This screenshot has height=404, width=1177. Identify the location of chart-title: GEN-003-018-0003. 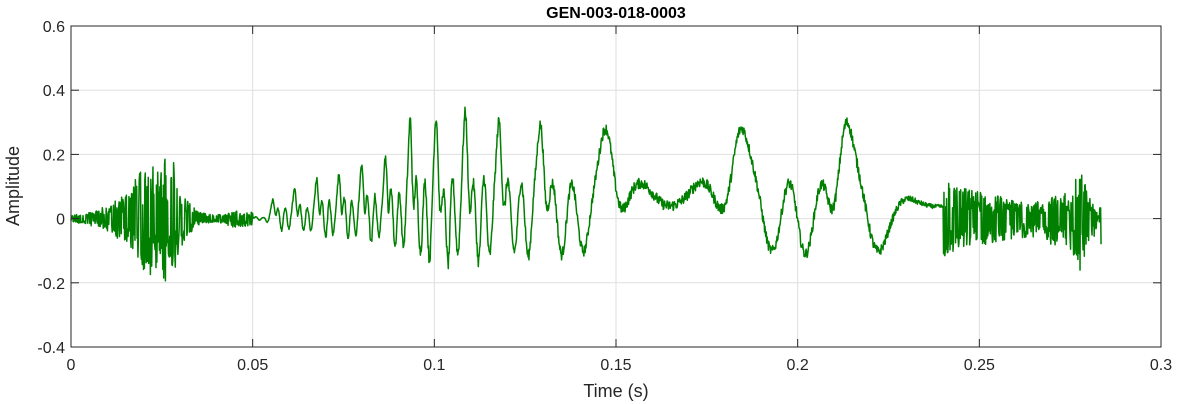
(616, 13).